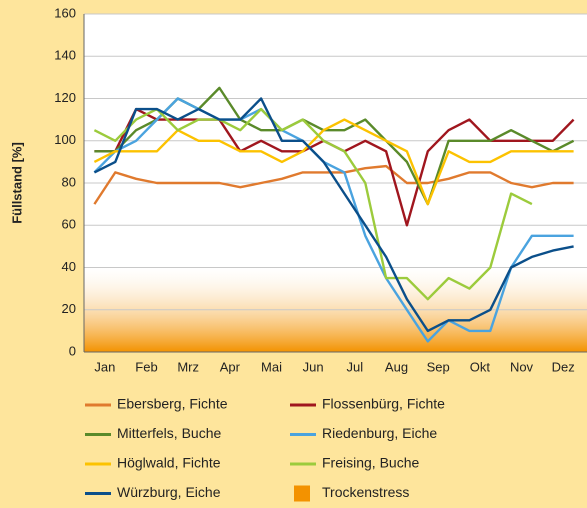 The image size is (587, 508). I want to click on x-tick-label: Dez, so click(563, 366).